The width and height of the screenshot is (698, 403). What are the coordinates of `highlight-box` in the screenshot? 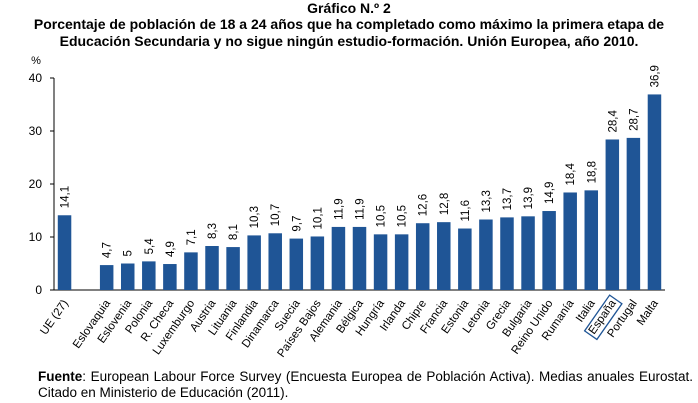 It's located at (603, 317).